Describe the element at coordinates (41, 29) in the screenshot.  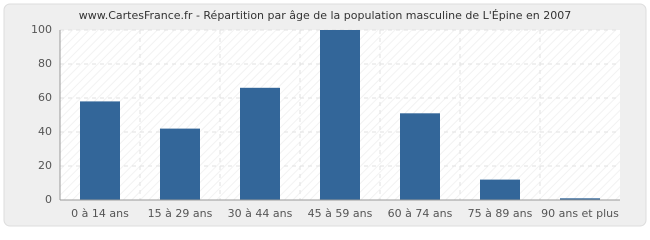
I see `y-tick-label: 100` at that location.